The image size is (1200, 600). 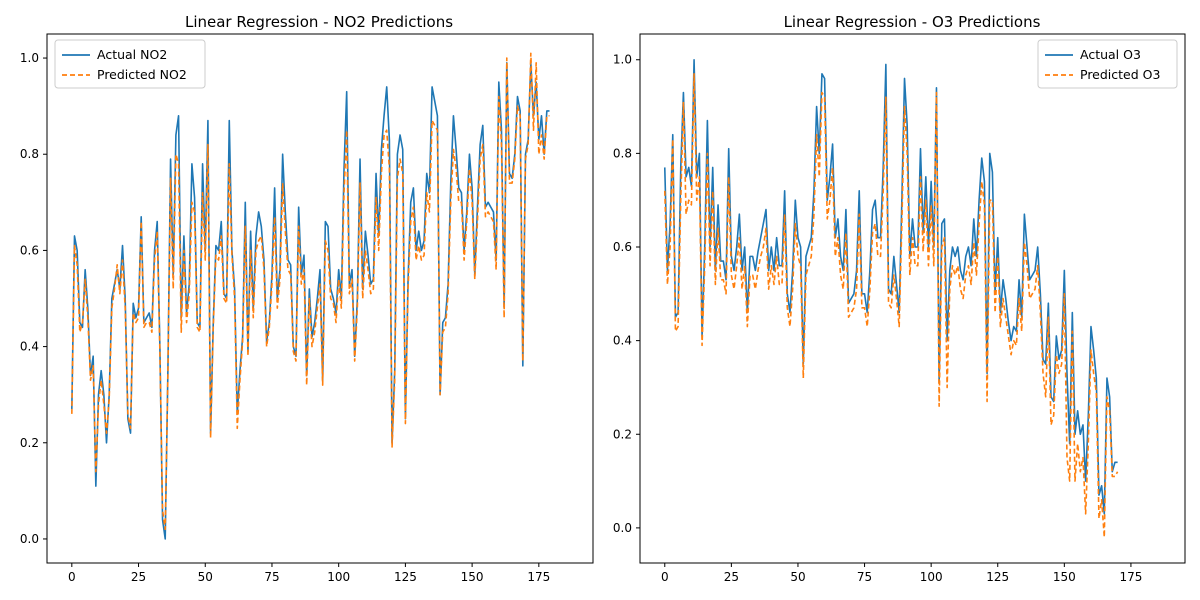 I want to click on o3-x-tick-label: 0, so click(x=665, y=577).